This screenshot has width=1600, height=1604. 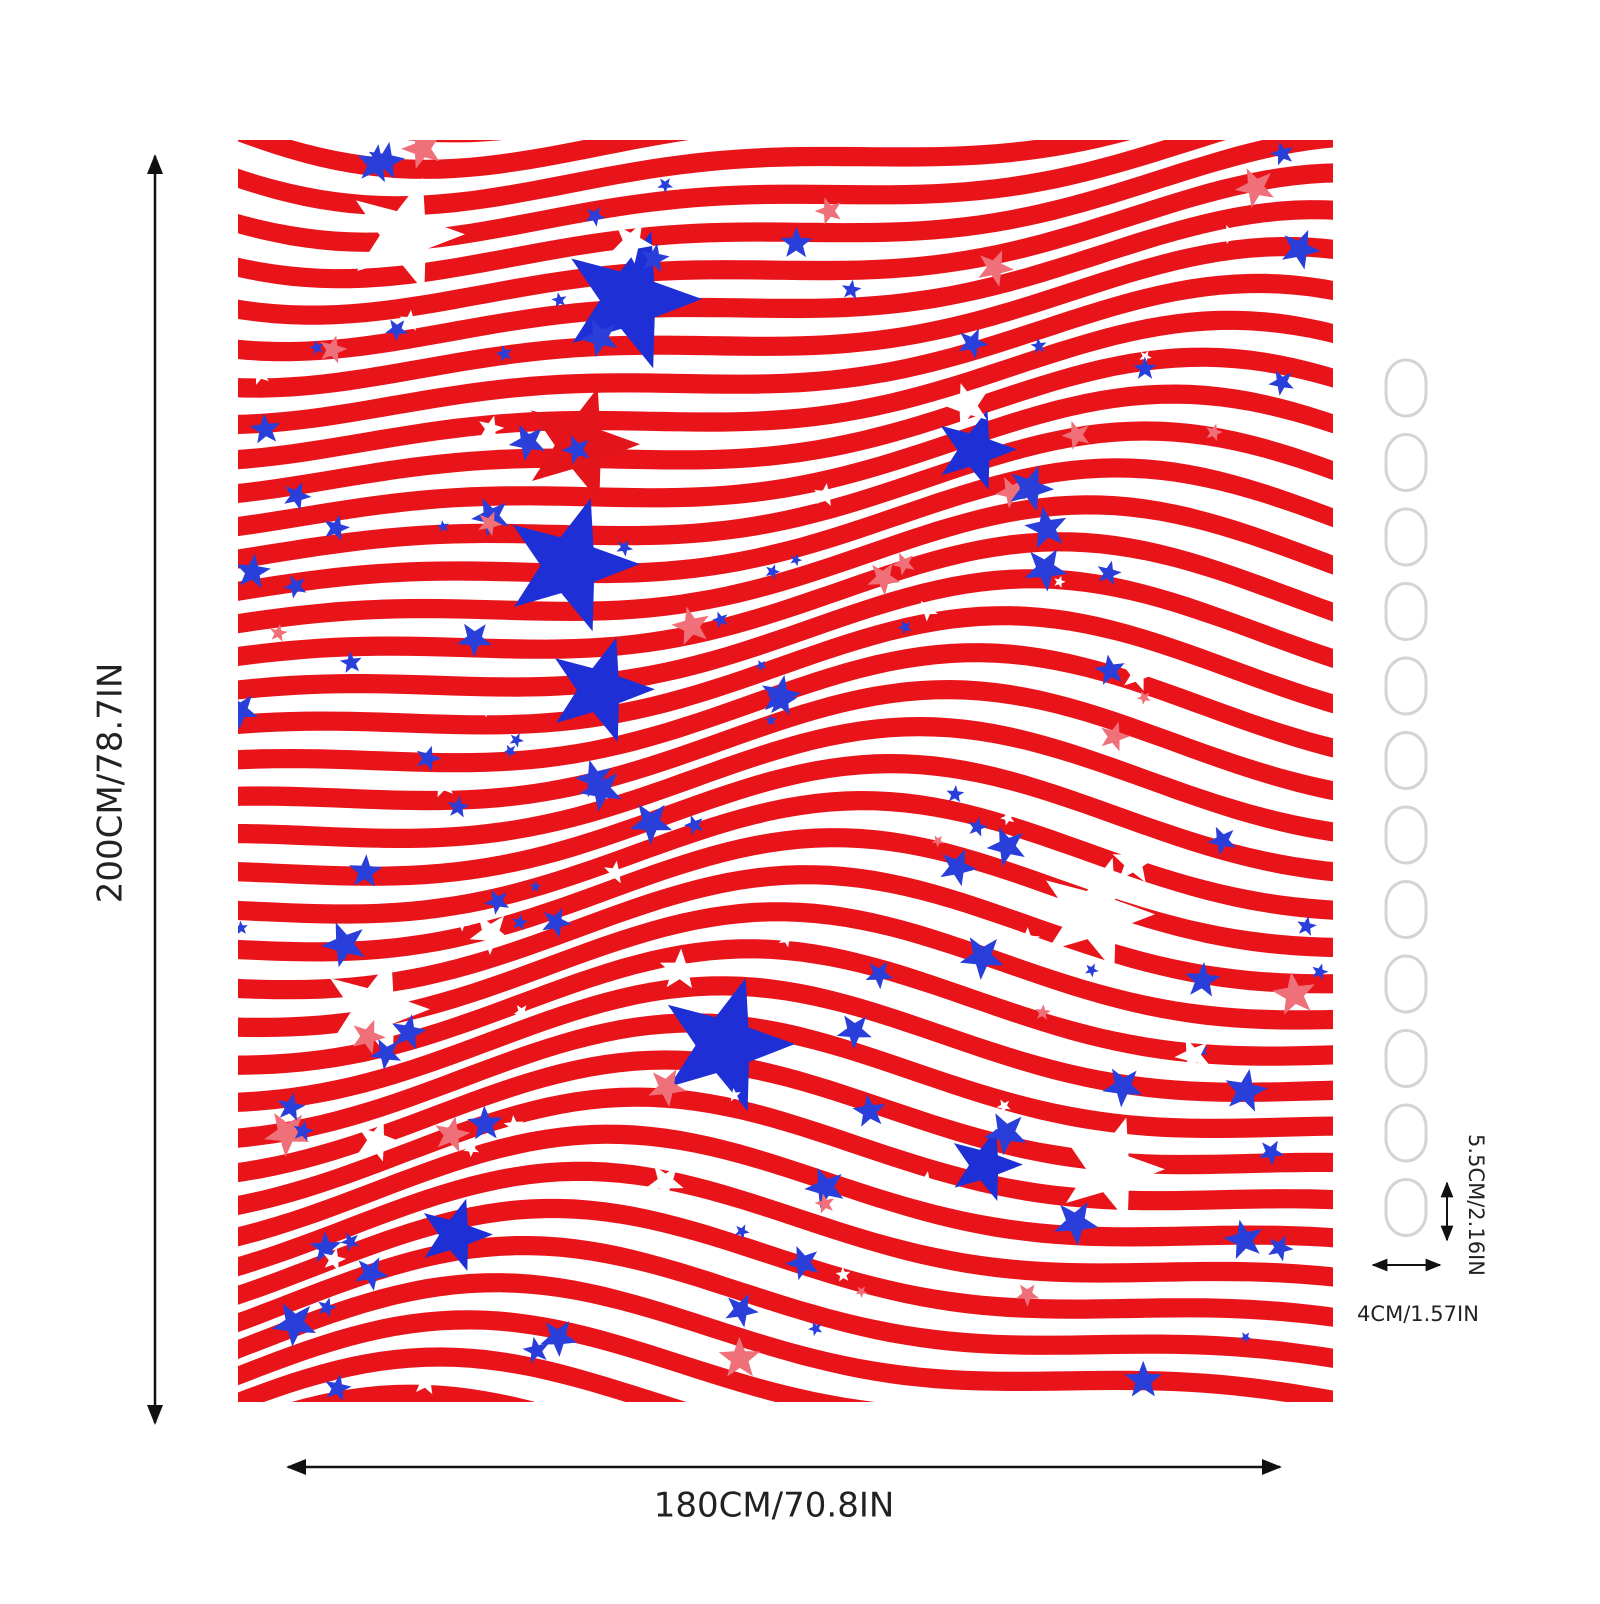 I want to click on height-label: 200CM/78.7IN, so click(x=111, y=783).